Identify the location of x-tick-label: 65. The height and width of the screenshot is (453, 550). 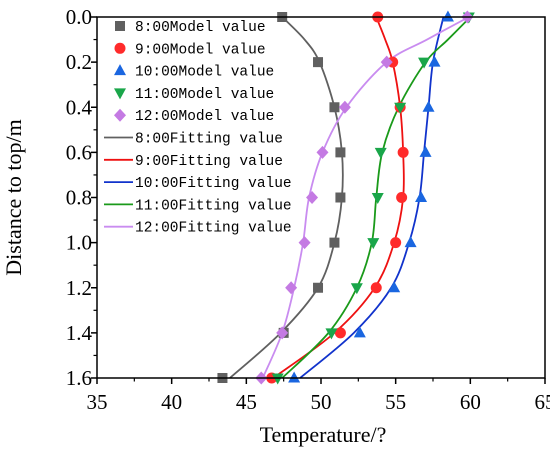
(542, 402).